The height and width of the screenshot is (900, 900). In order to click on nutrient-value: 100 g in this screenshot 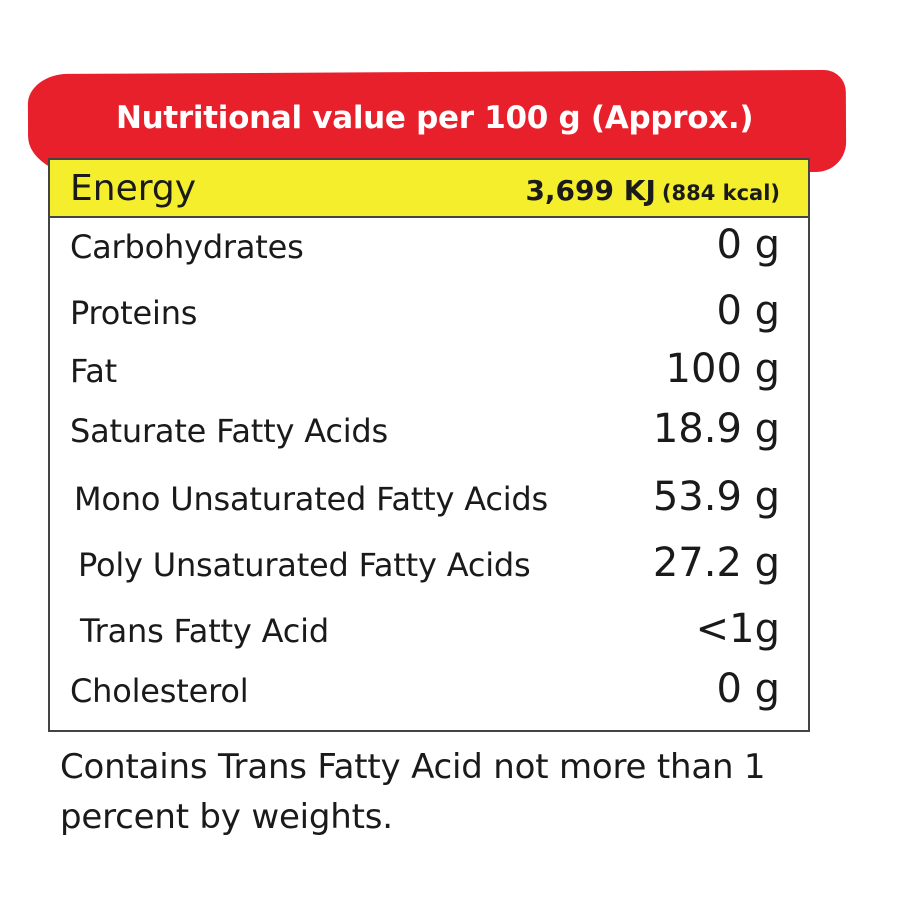, I will do `click(722, 369)`.